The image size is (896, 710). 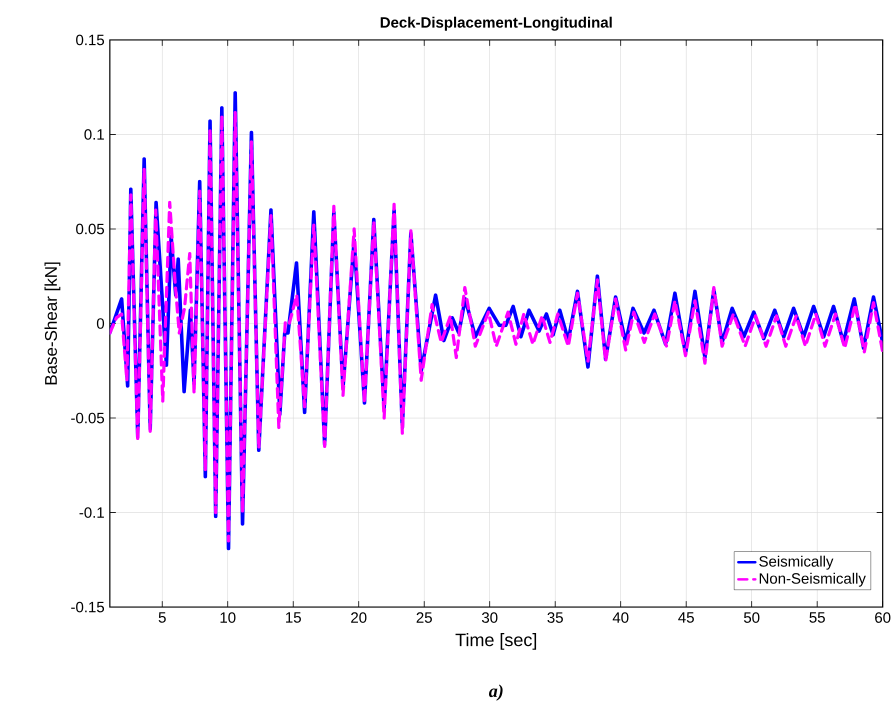 What do you see at coordinates (496, 641) in the screenshot?
I see `x-axis-title: Time [sec]` at bounding box center [496, 641].